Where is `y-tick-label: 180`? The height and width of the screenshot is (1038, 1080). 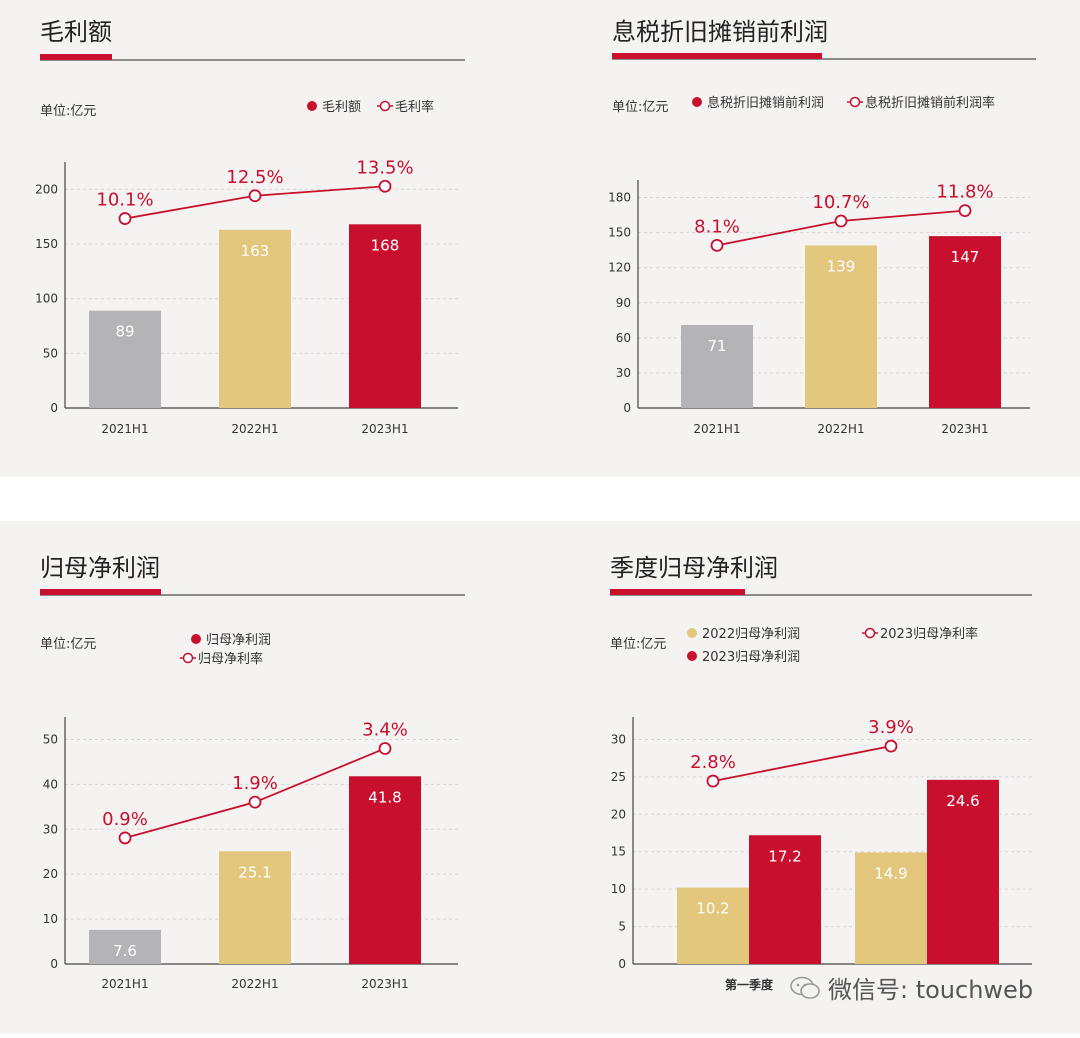 y-tick-label: 180 is located at coordinates (619, 198).